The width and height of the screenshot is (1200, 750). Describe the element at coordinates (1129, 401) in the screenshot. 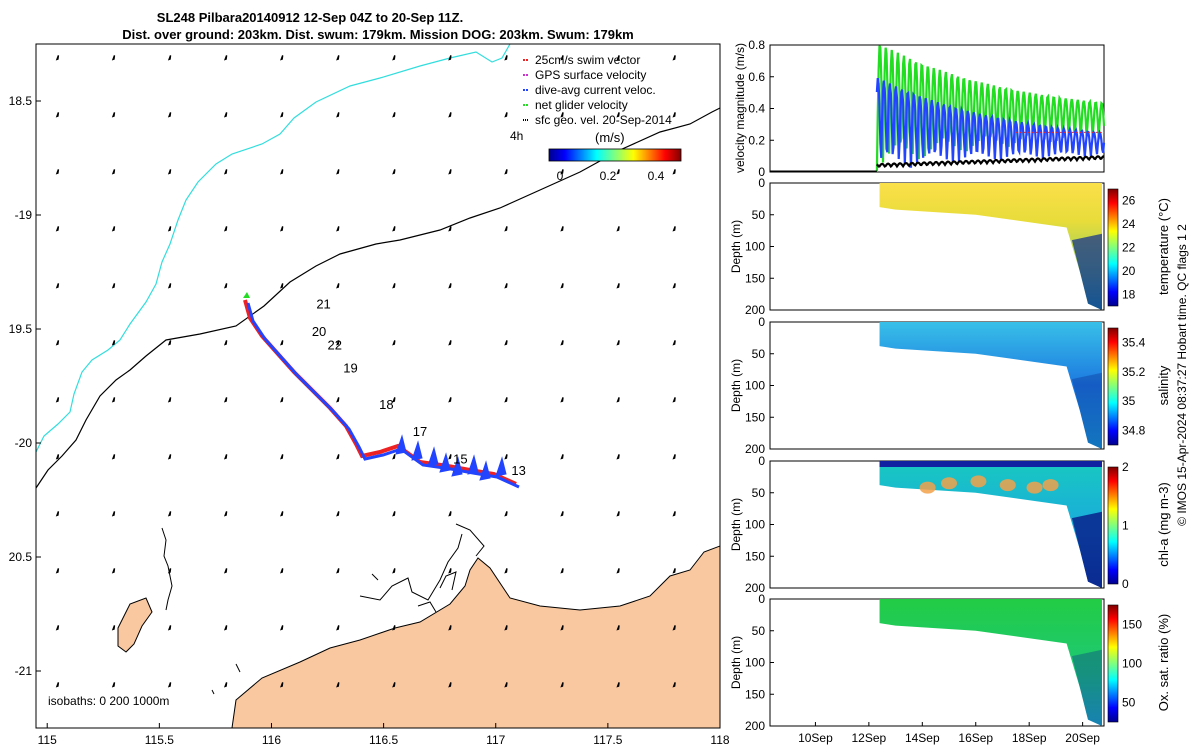

I see `colorbar-tick-label: 35` at that location.